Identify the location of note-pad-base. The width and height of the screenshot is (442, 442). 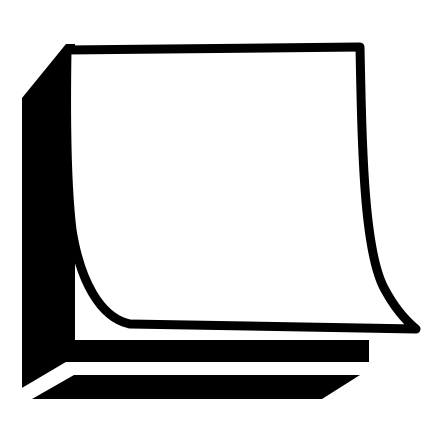
(196, 387).